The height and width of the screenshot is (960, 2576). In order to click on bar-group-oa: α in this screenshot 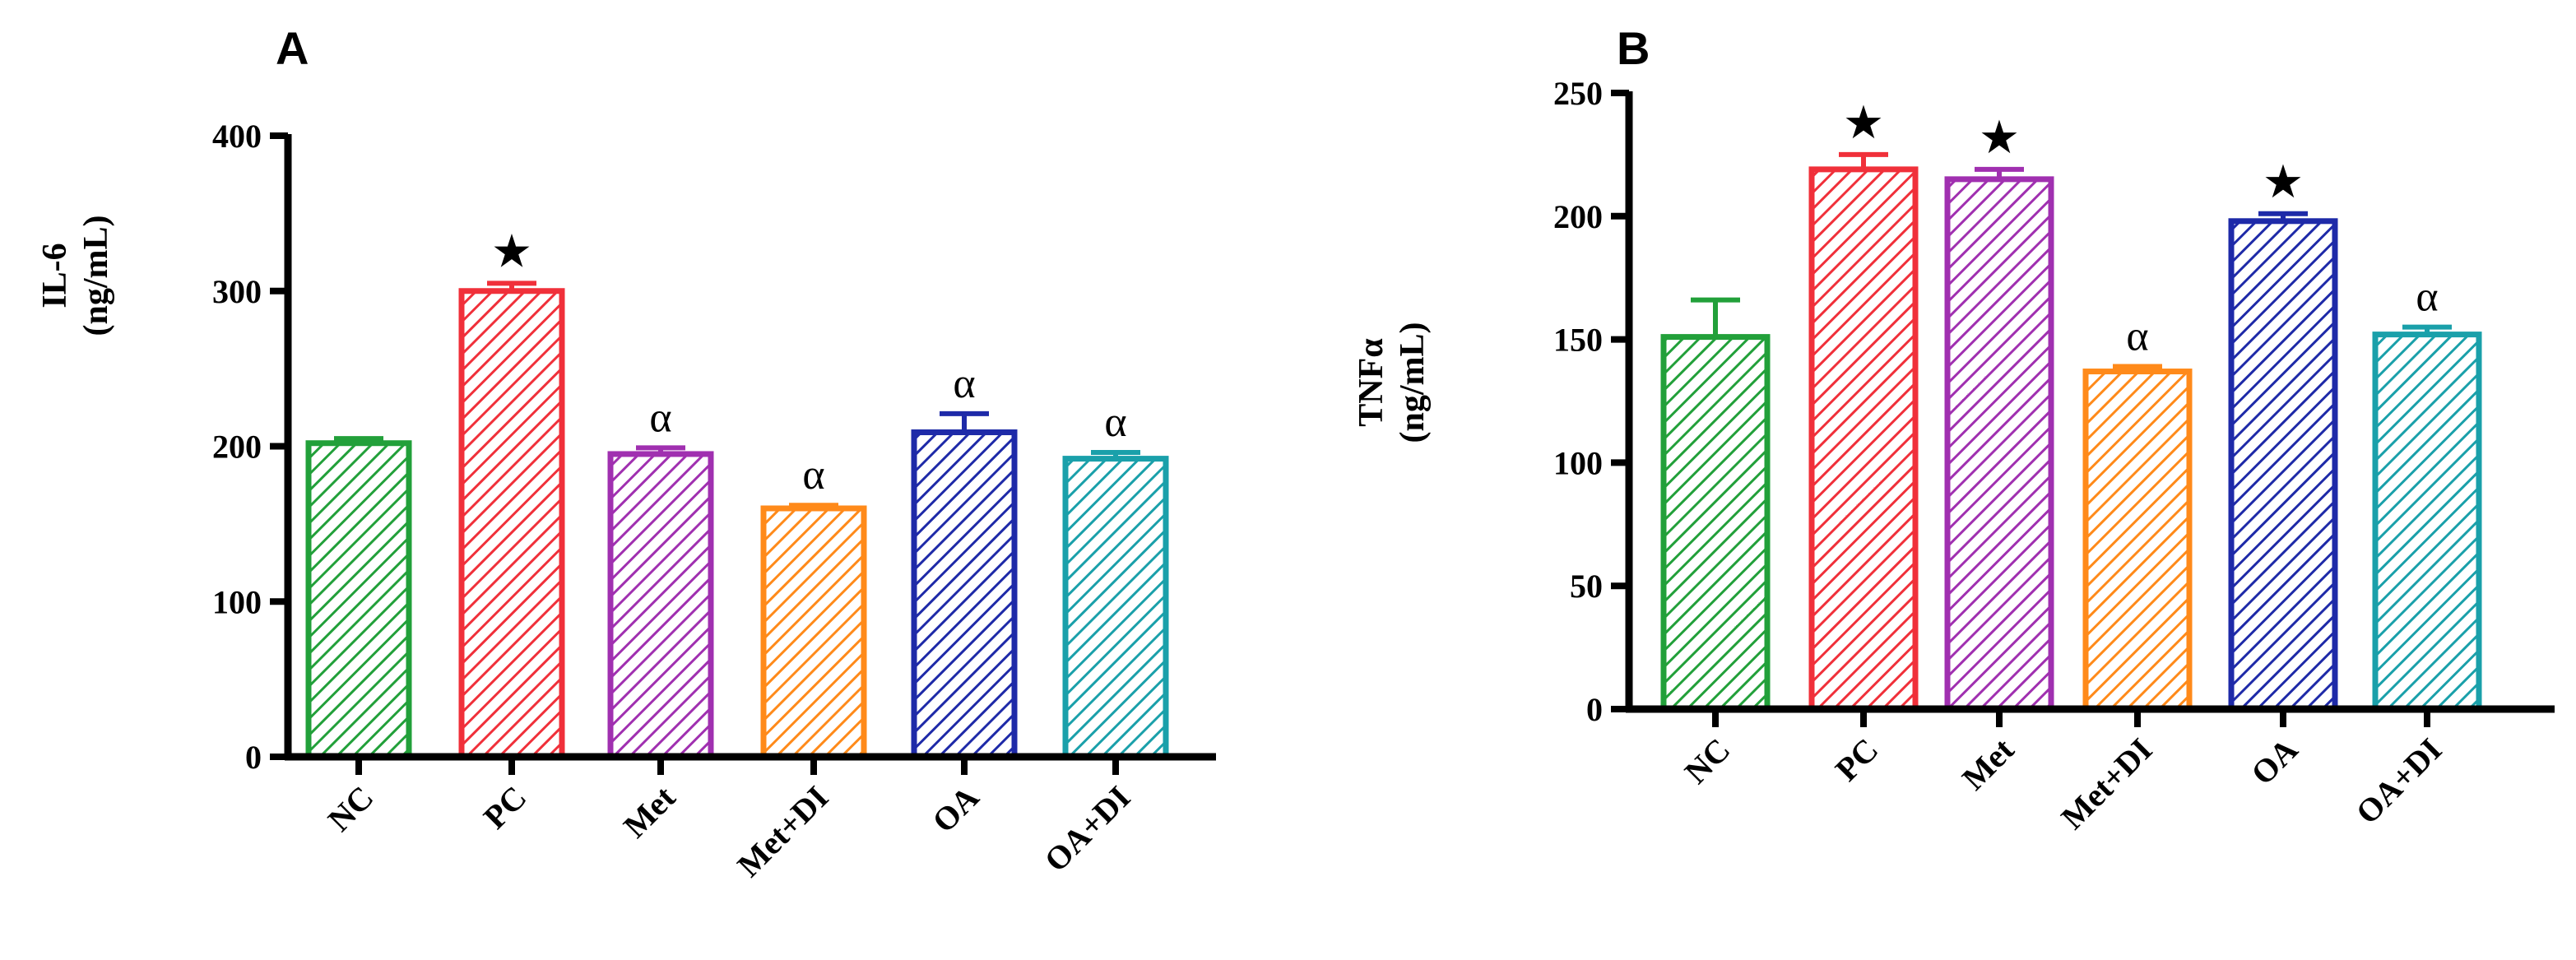, I will do `click(965, 560)`.